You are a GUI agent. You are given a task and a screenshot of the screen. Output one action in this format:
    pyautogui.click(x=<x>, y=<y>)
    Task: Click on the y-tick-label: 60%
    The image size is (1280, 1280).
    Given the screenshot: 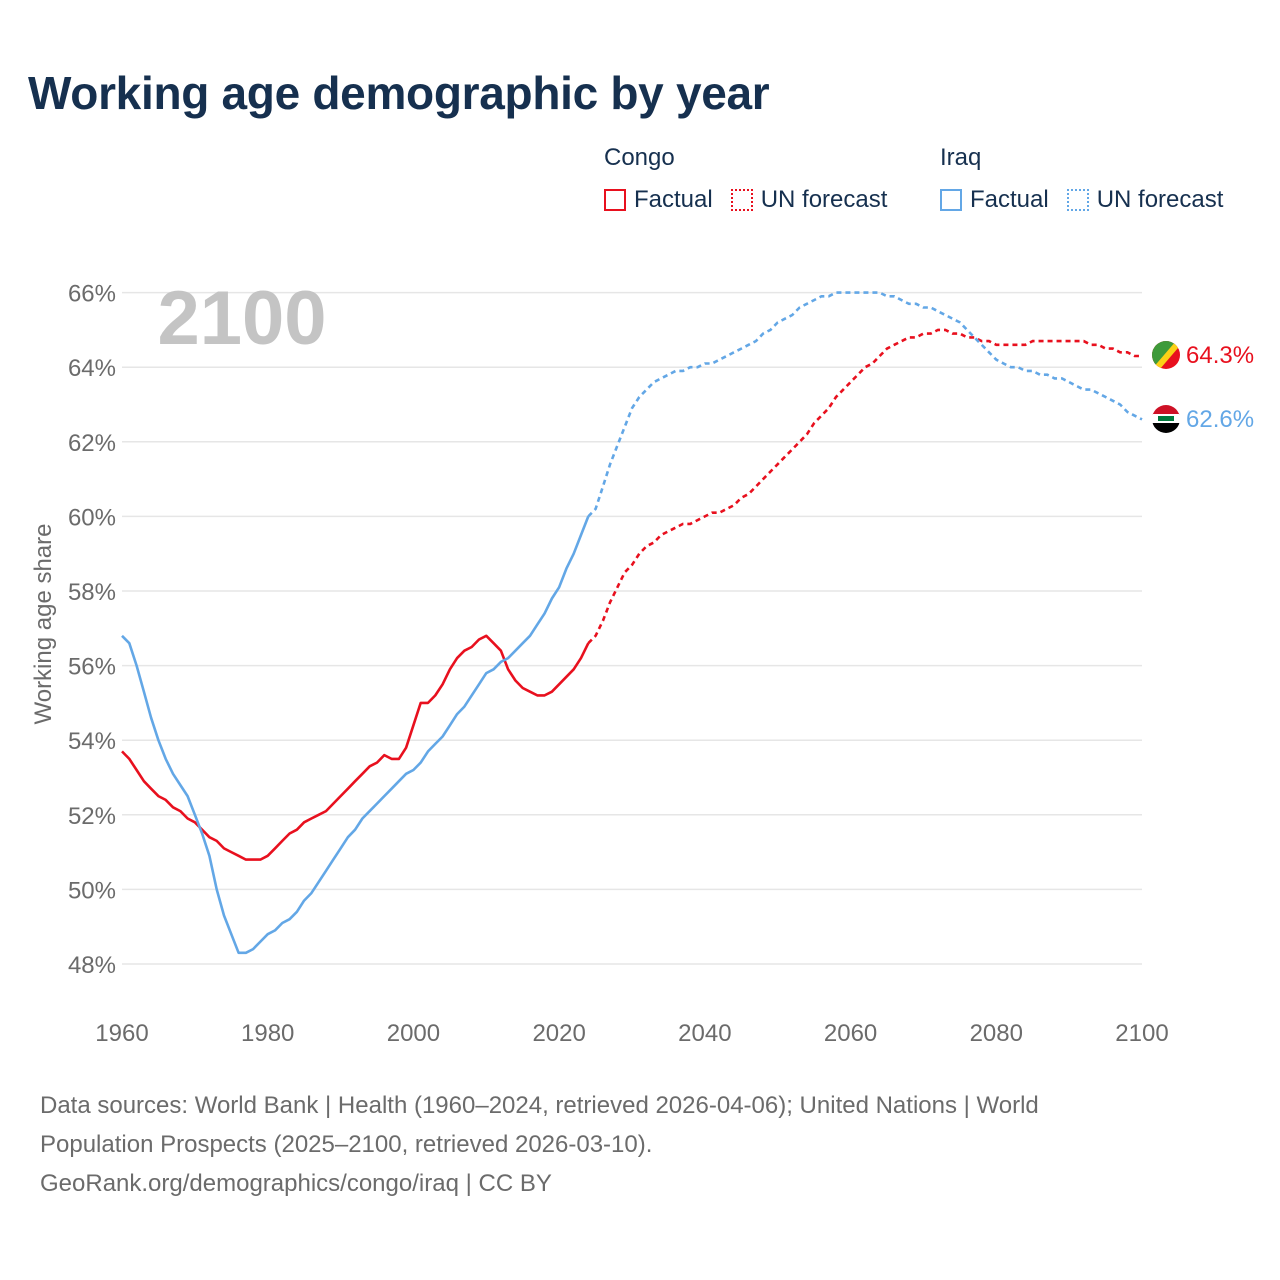 What is the action you would take?
    pyautogui.click(x=92, y=517)
    